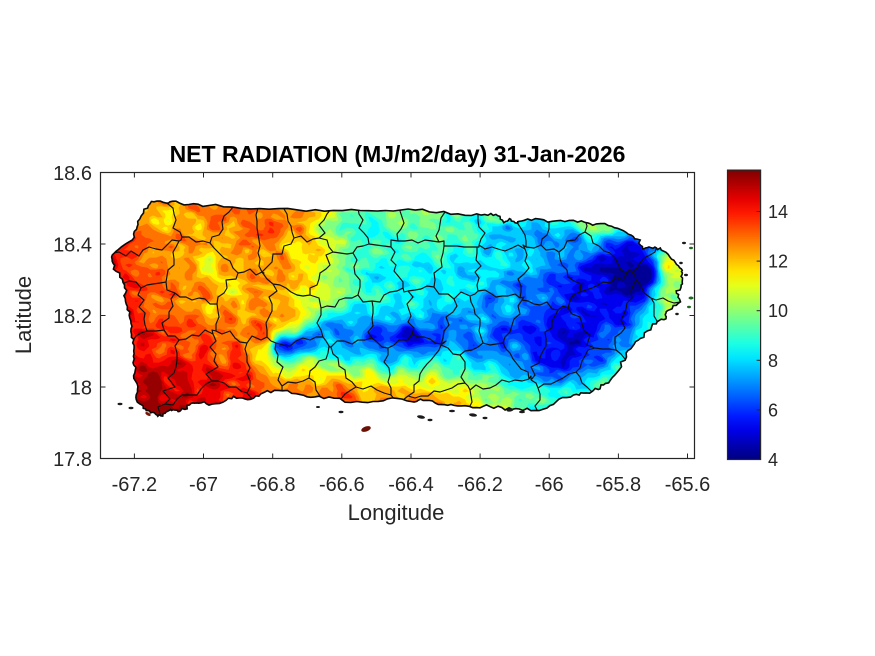 The image size is (875, 656). Describe the element at coordinates (773, 361) in the screenshot. I see `svg-text: 8` at that location.